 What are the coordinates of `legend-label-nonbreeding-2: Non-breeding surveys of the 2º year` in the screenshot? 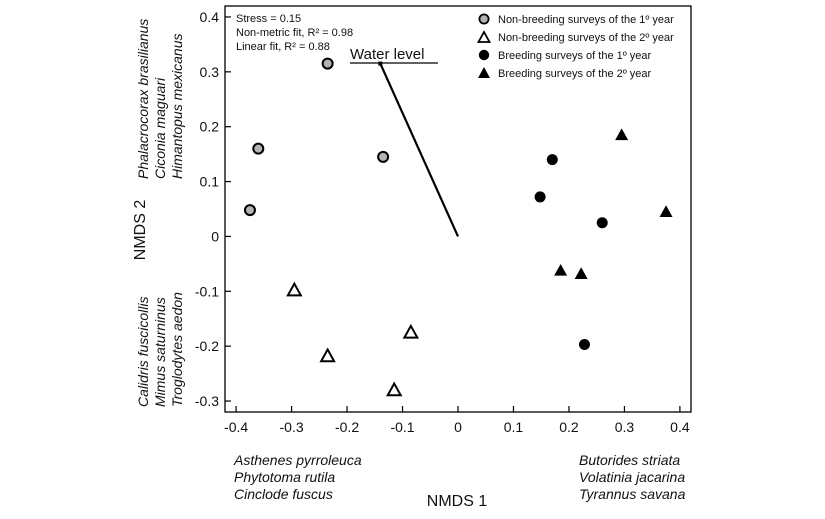 It's located at (586, 38).